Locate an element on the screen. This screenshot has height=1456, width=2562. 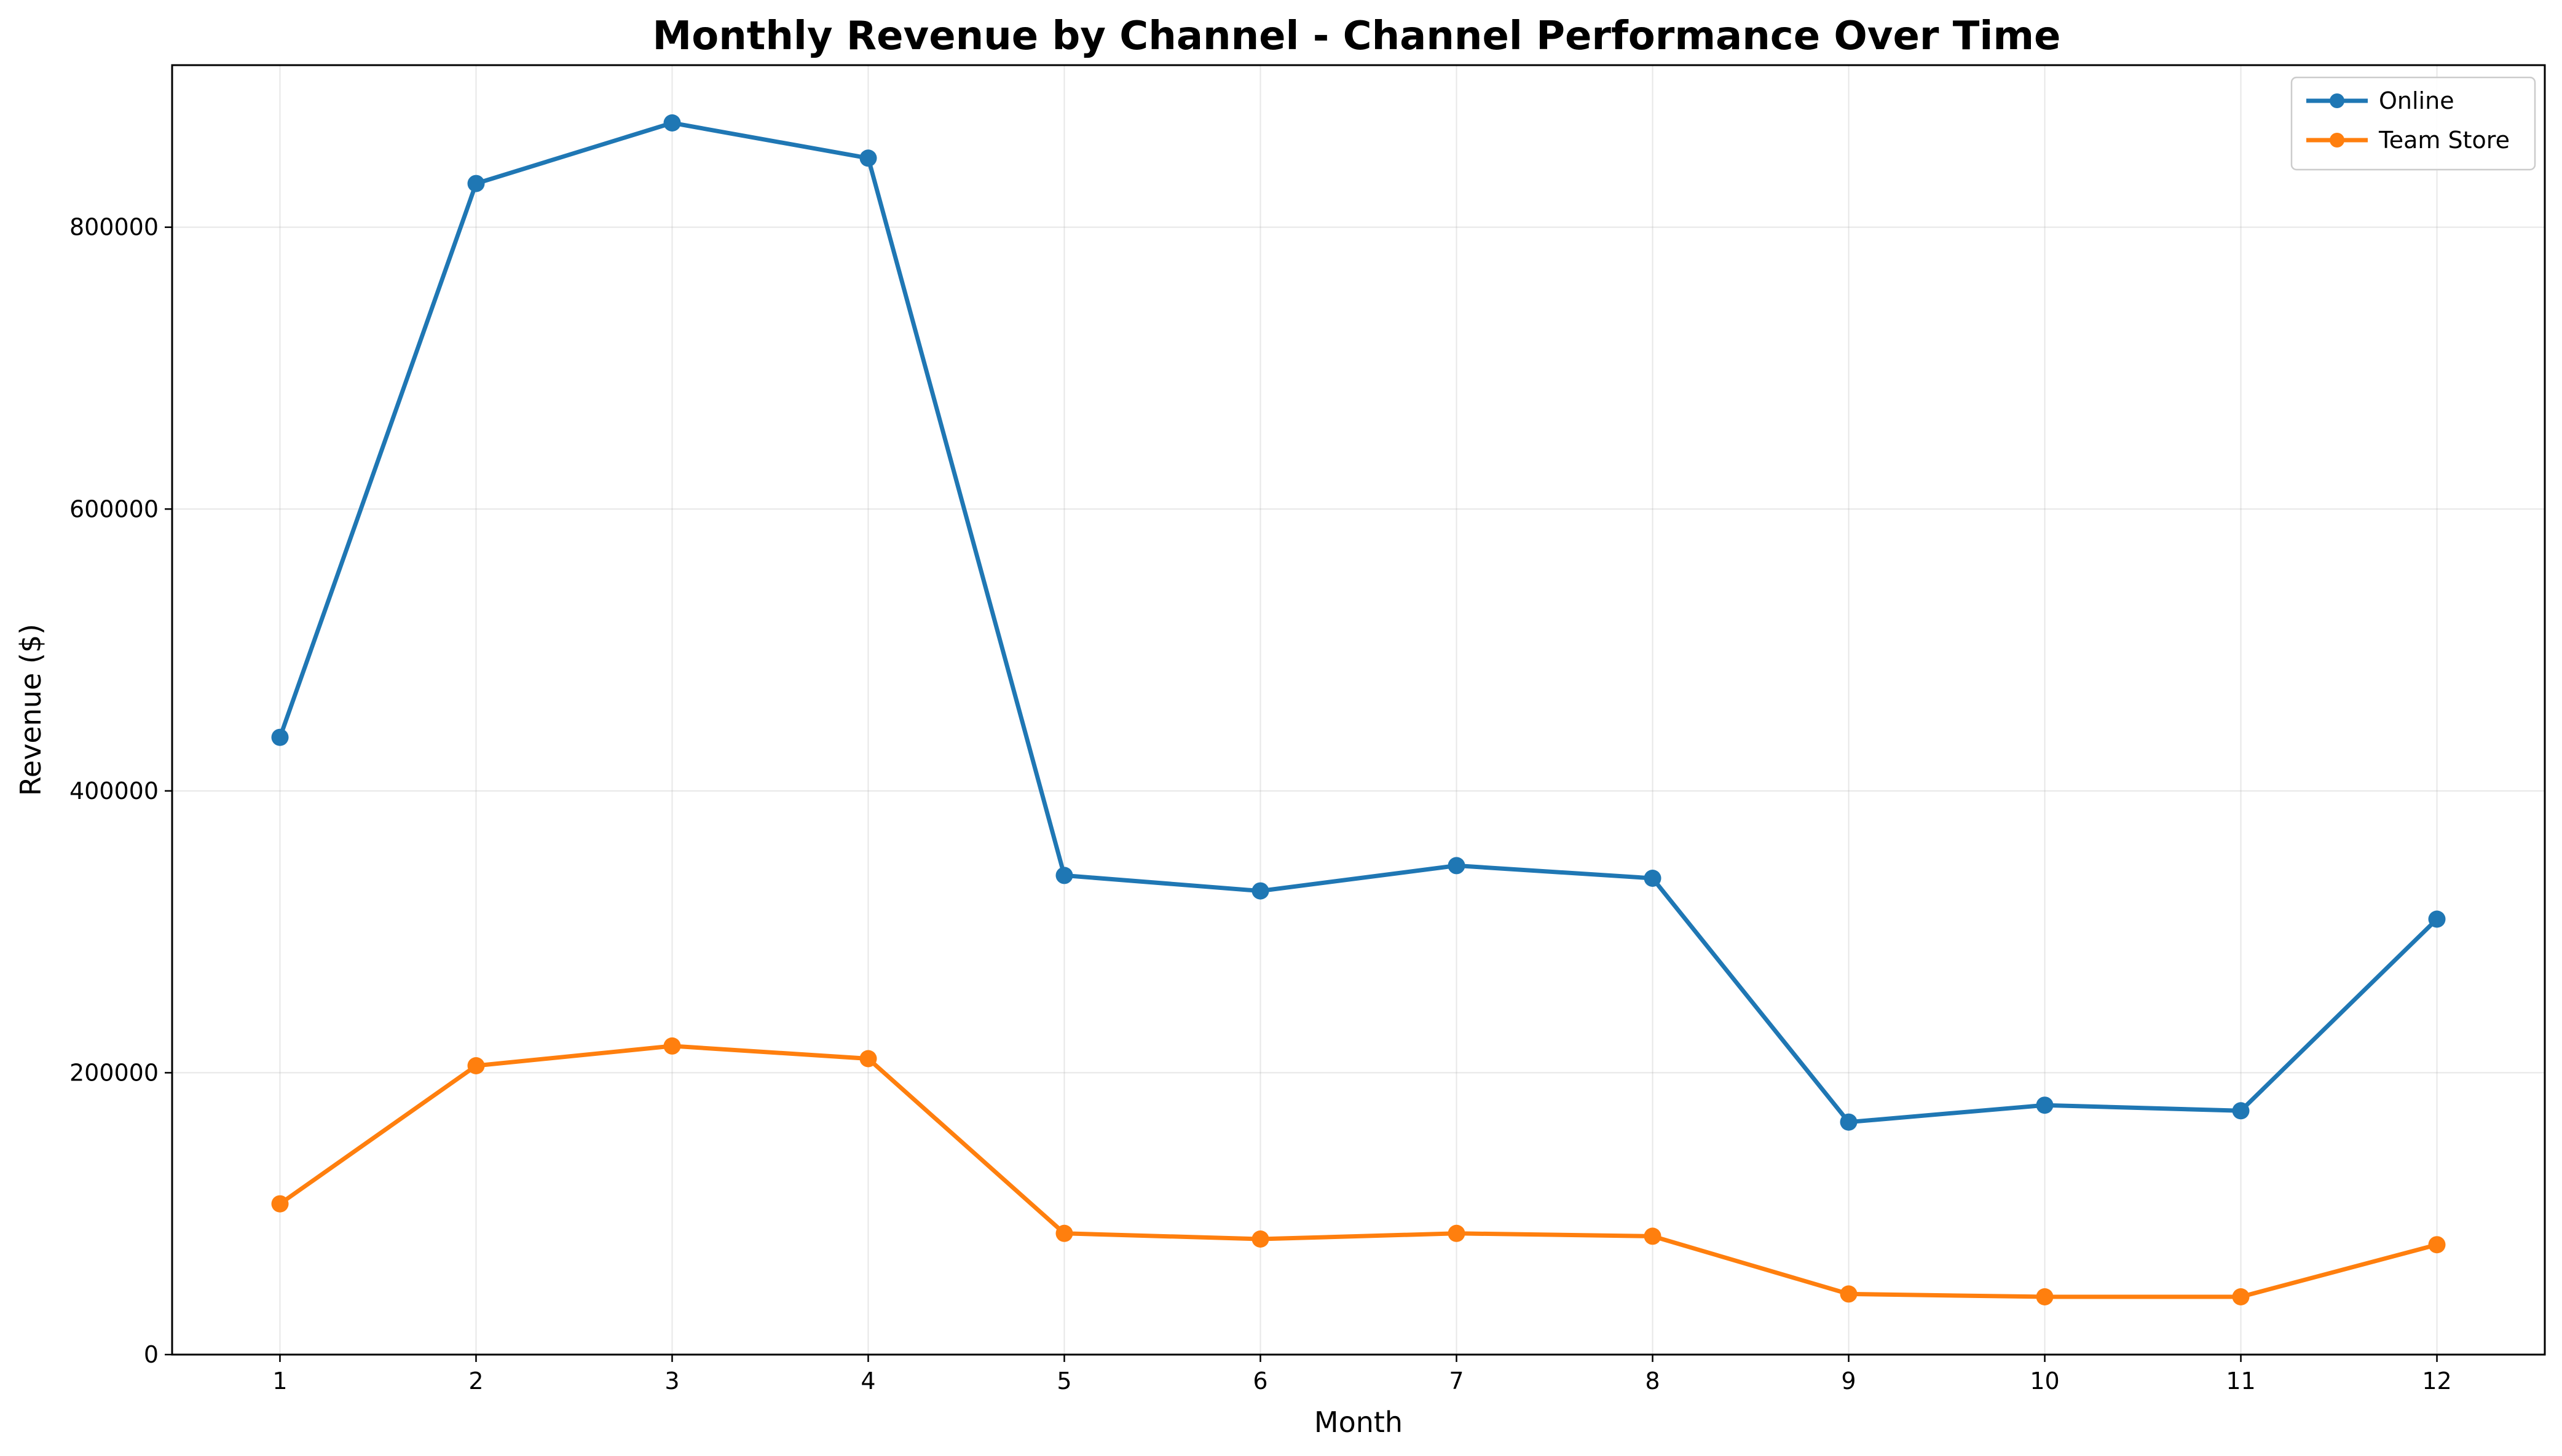
legend-entry-team-store: Team Store is located at coordinates (2408, 140).